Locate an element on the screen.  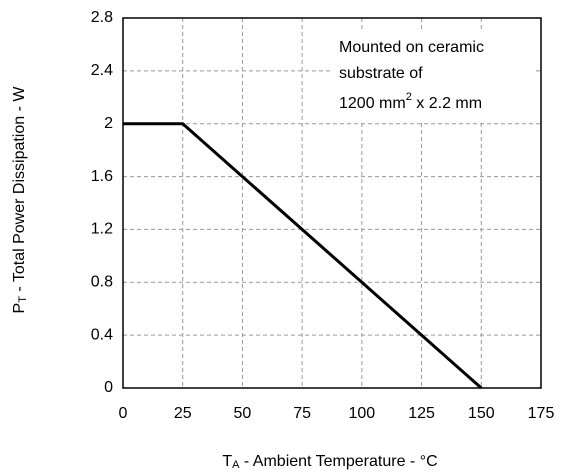
y-tick-label: 0 is located at coordinates (108, 387).